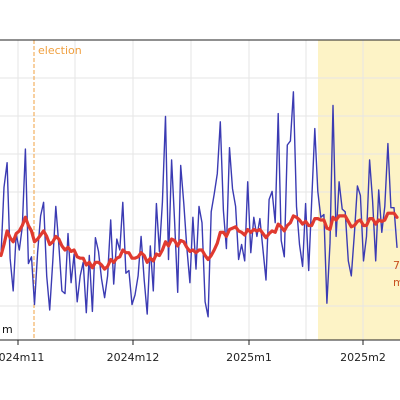 This screenshot has width=400, height=400. I want to click on x-tick-label: 2024m12, so click(133, 357).